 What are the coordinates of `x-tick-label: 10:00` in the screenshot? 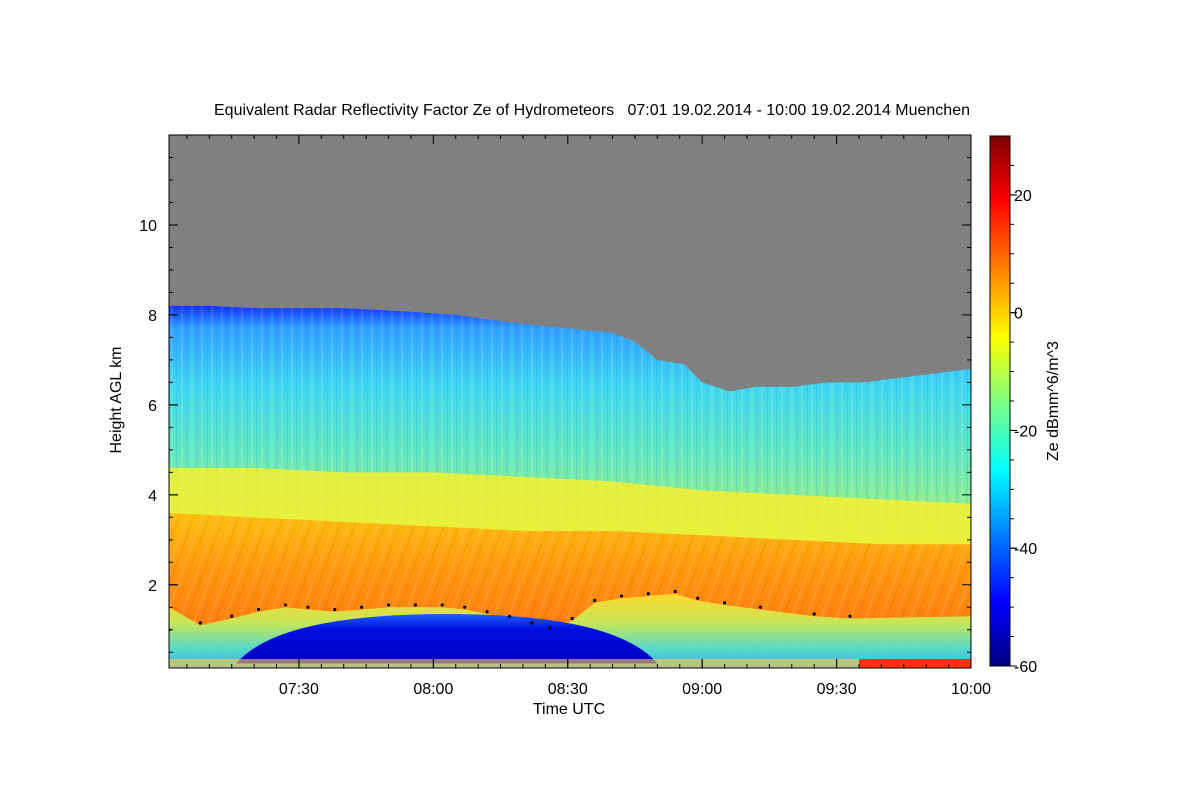 It's located at (971, 689).